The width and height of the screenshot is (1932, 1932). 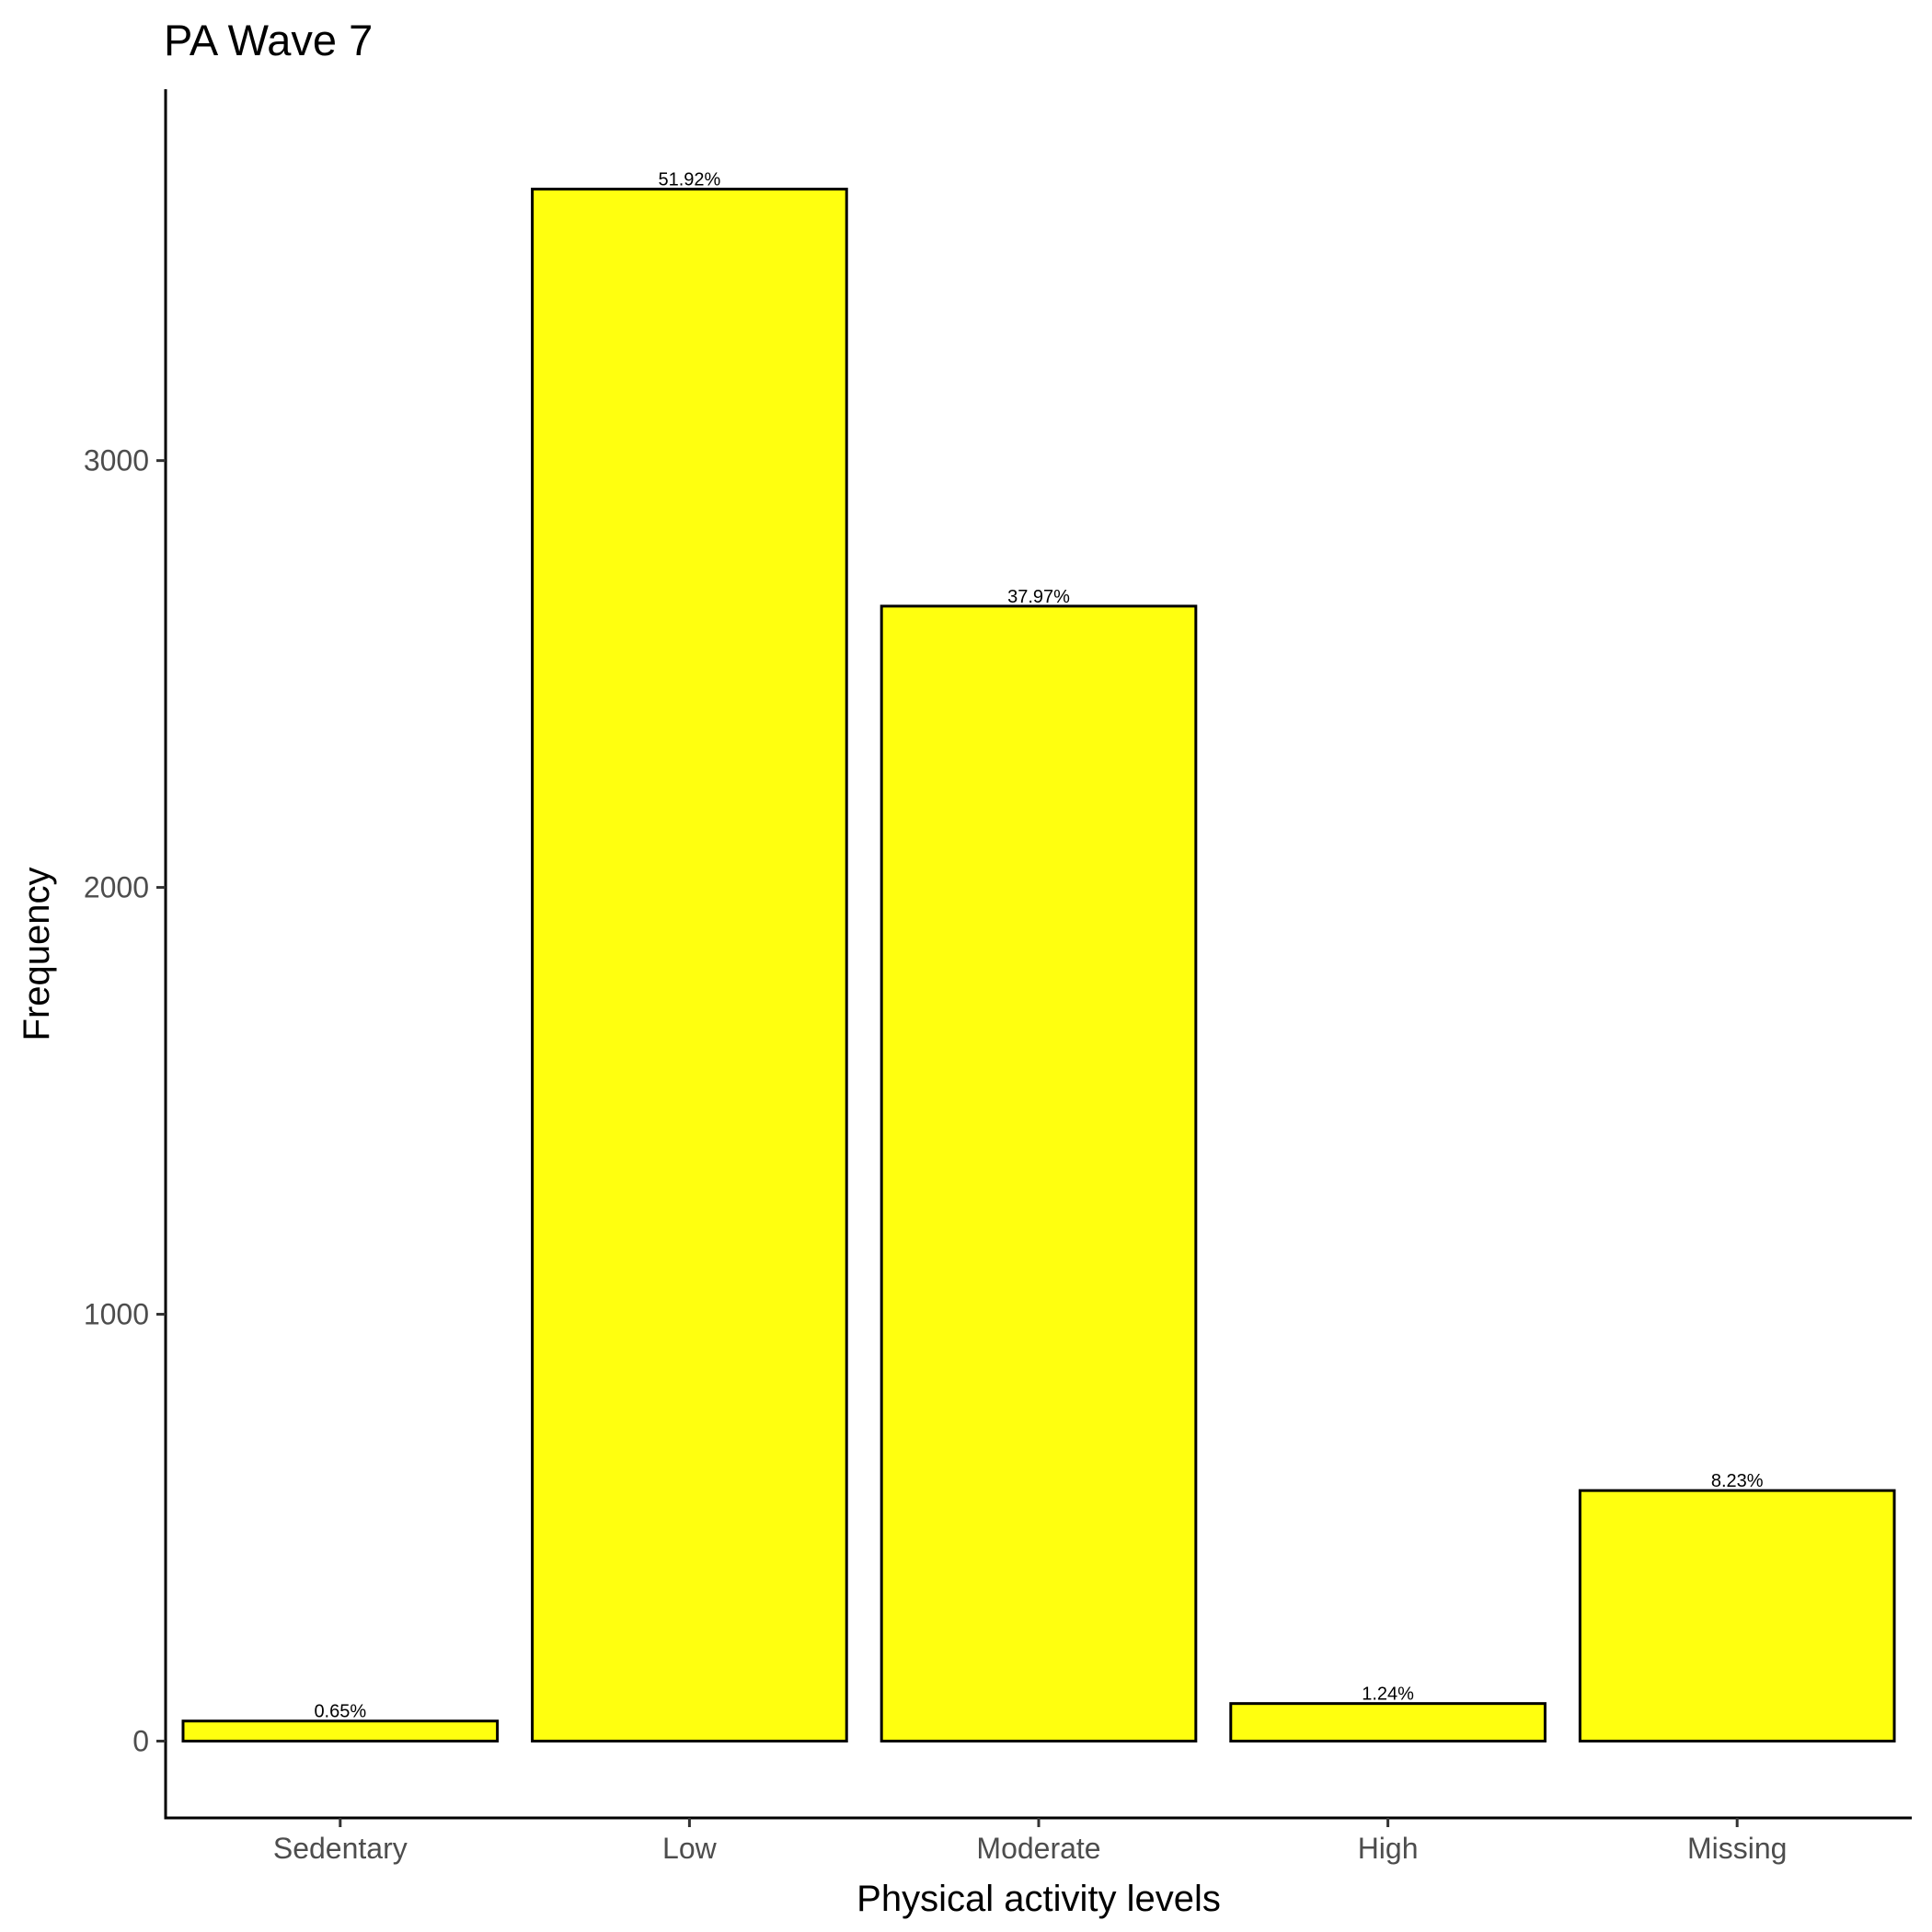 What do you see at coordinates (340, 1712) in the screenshot?
I see `data-label-sedentary: 0.65%` at bounding box center [340, 1712].